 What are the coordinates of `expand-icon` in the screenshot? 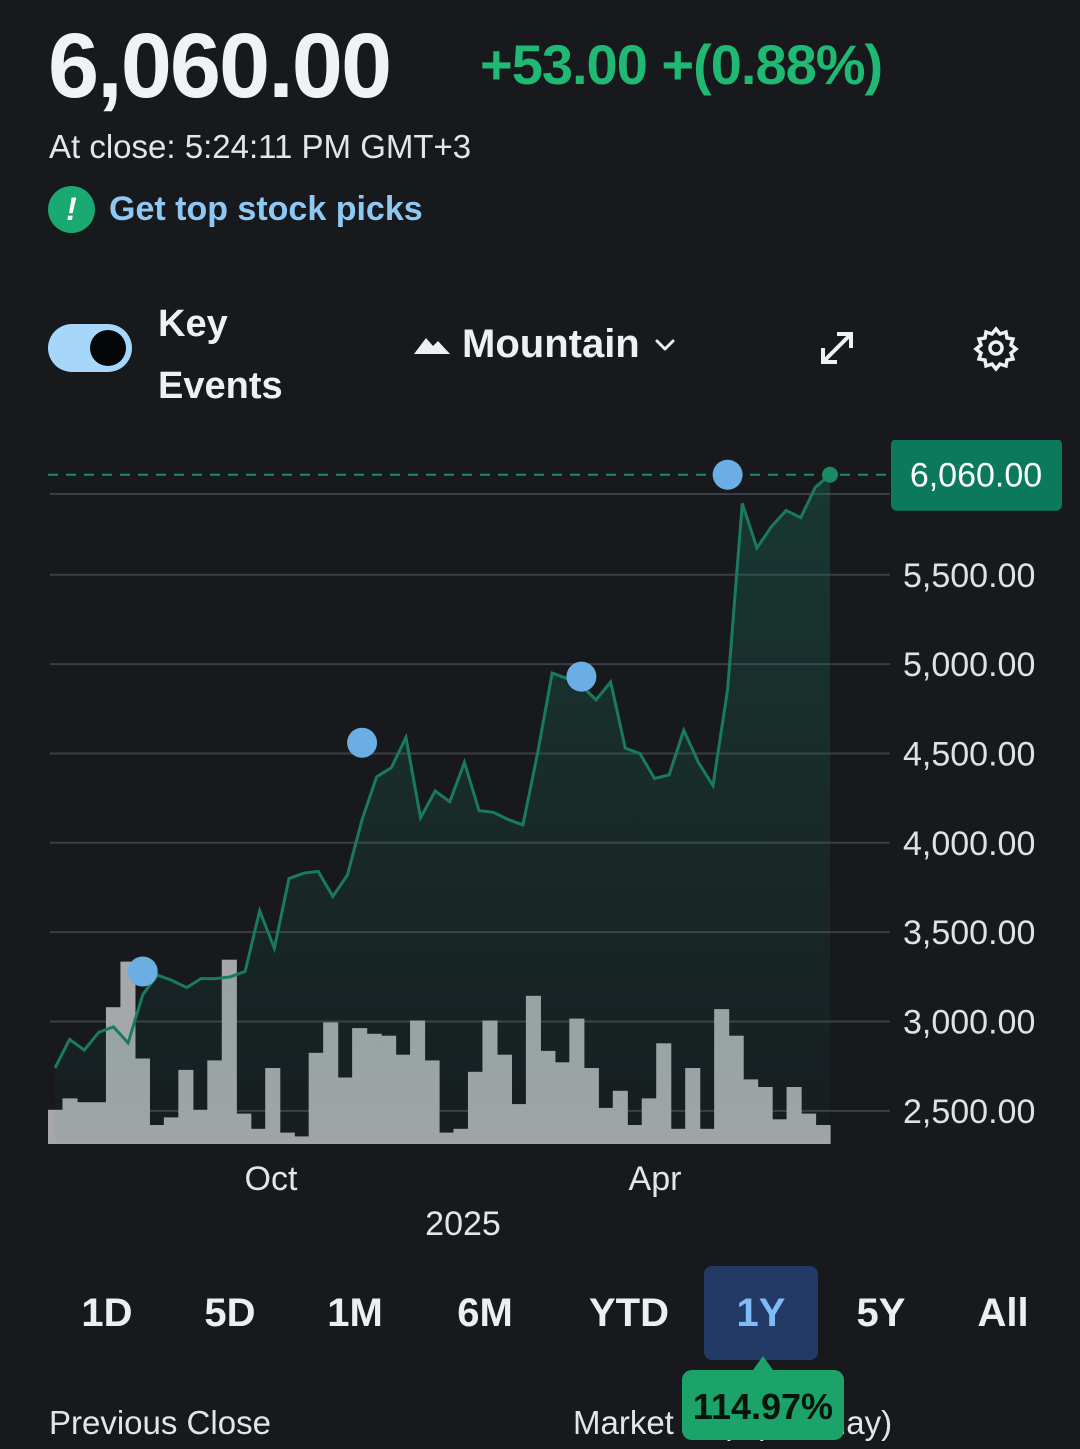 It's located at (837, 348).